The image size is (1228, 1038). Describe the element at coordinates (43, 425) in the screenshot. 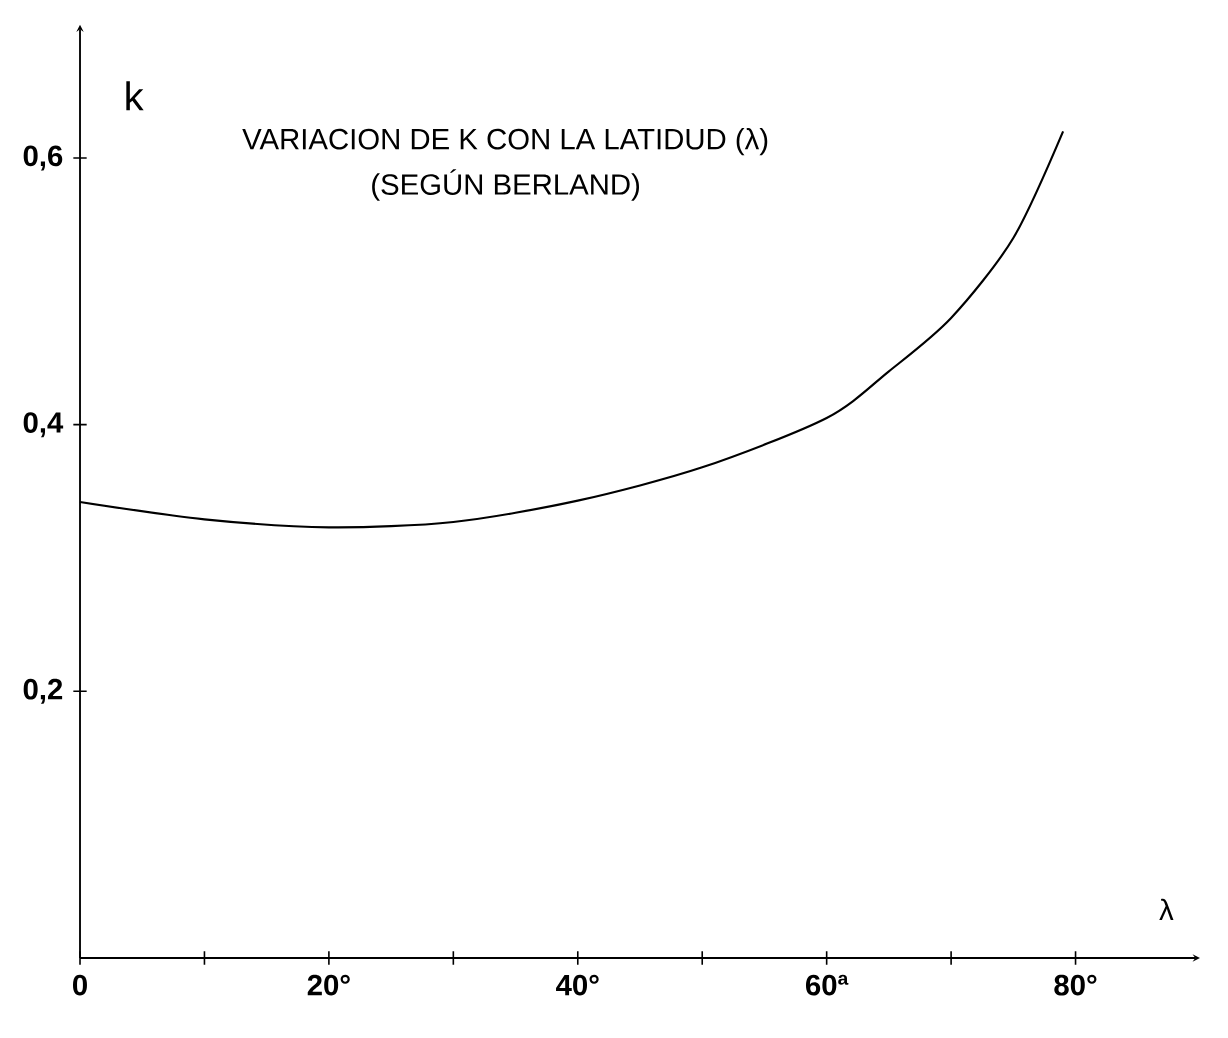

I see `y-tick-label: 0,4` at that location.